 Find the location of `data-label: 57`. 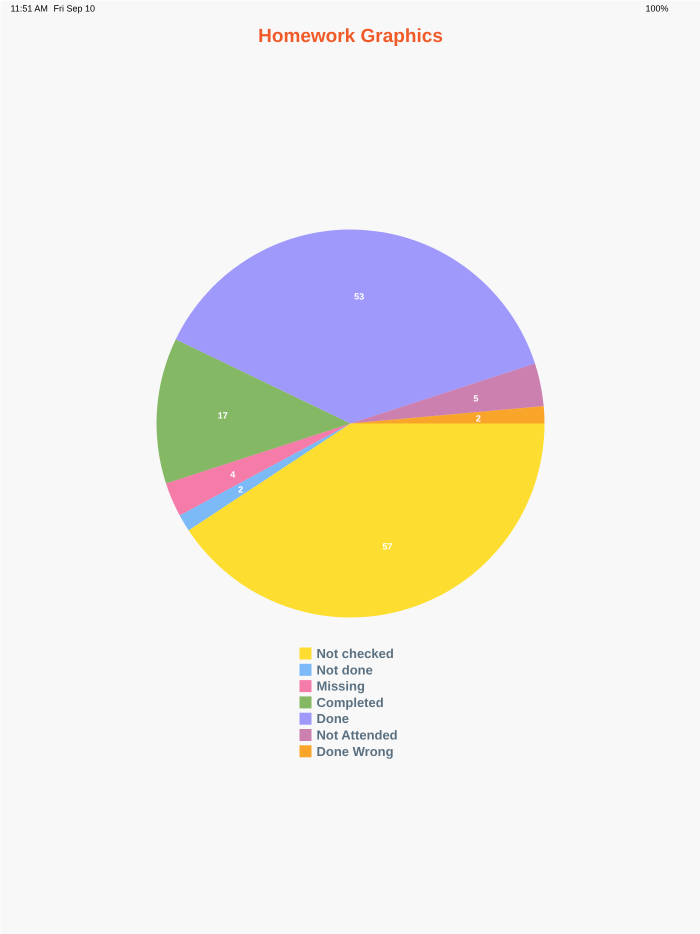

data-label: 57 is located at coordinates (387, 547).